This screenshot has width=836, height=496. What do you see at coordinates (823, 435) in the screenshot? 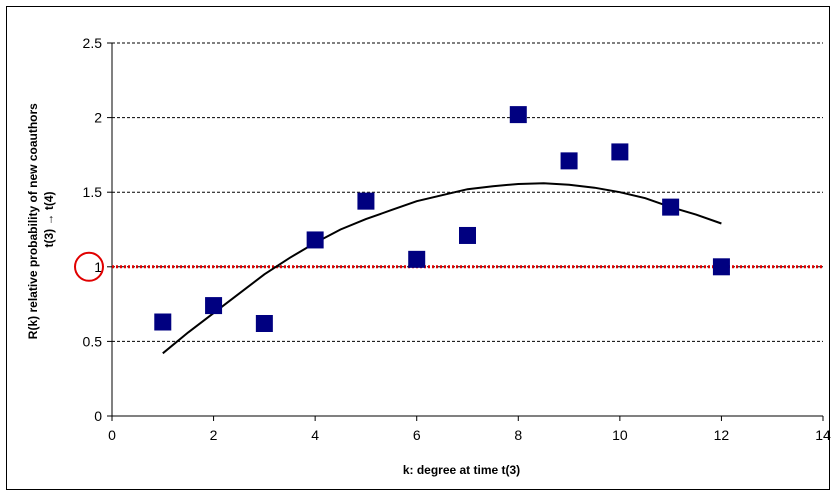
I see `x-tick-label: 14` at bounding box center [823, 435].